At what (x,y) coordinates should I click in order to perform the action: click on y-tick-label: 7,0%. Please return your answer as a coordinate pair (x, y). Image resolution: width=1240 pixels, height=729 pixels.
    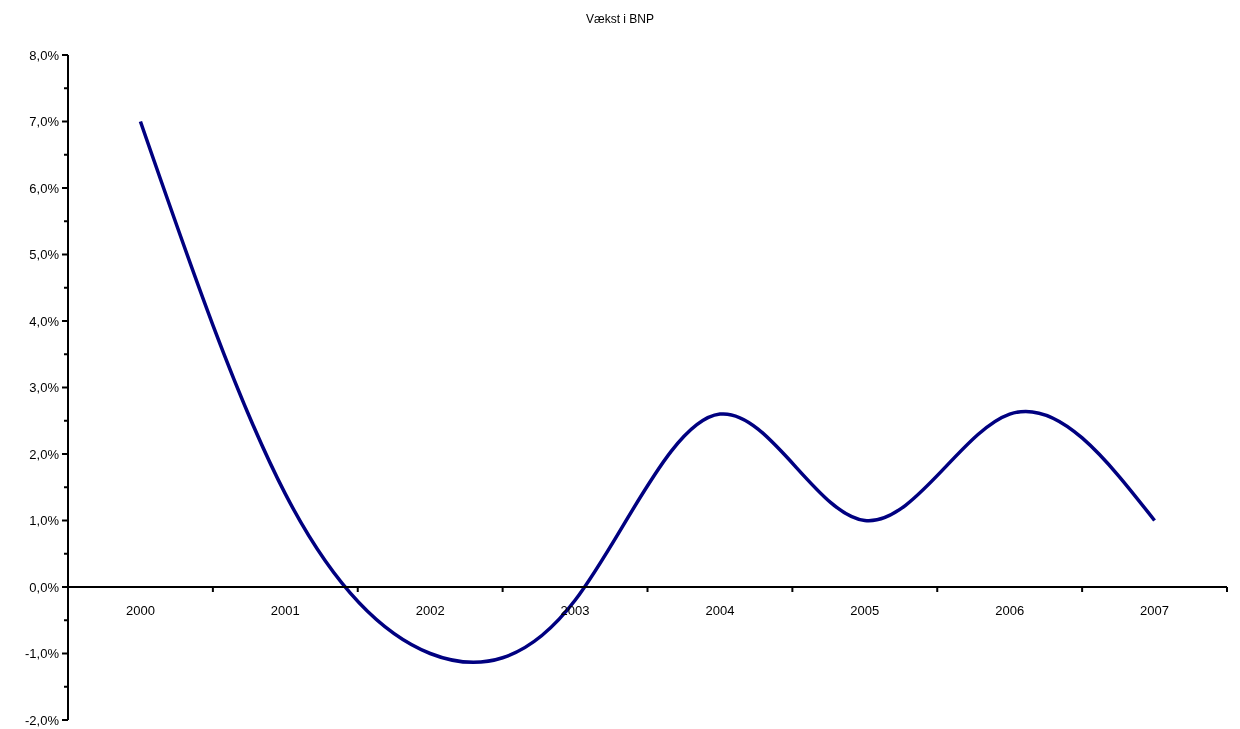
    Looking at the image, I should click on (44, 121).